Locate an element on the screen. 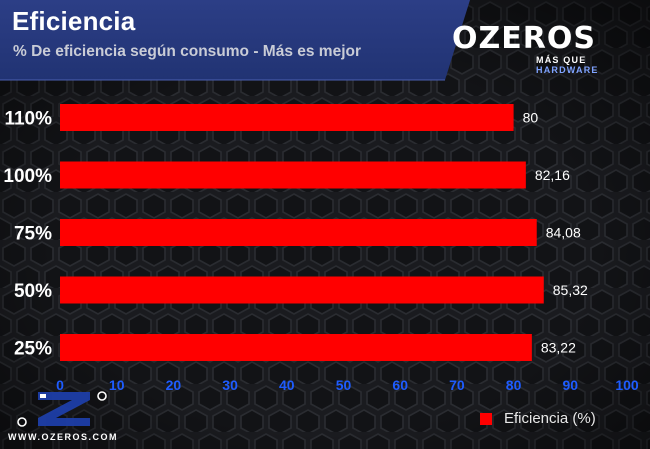  watermark-logo: WWW.OZEROS.COM is located at coordinates (64, 416).